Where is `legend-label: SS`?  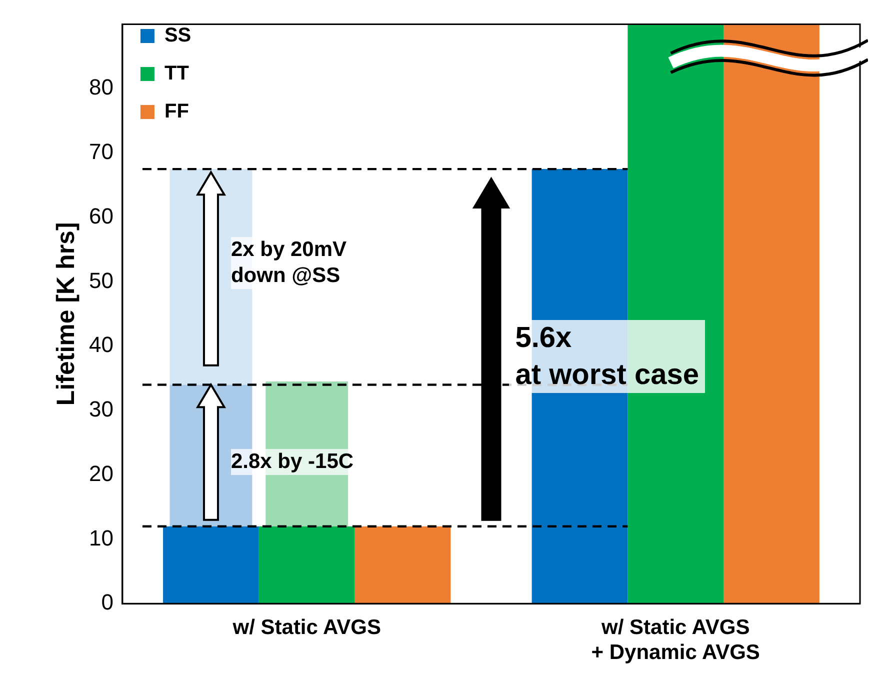
legend-label: SS is located at coordinates (178, 35).